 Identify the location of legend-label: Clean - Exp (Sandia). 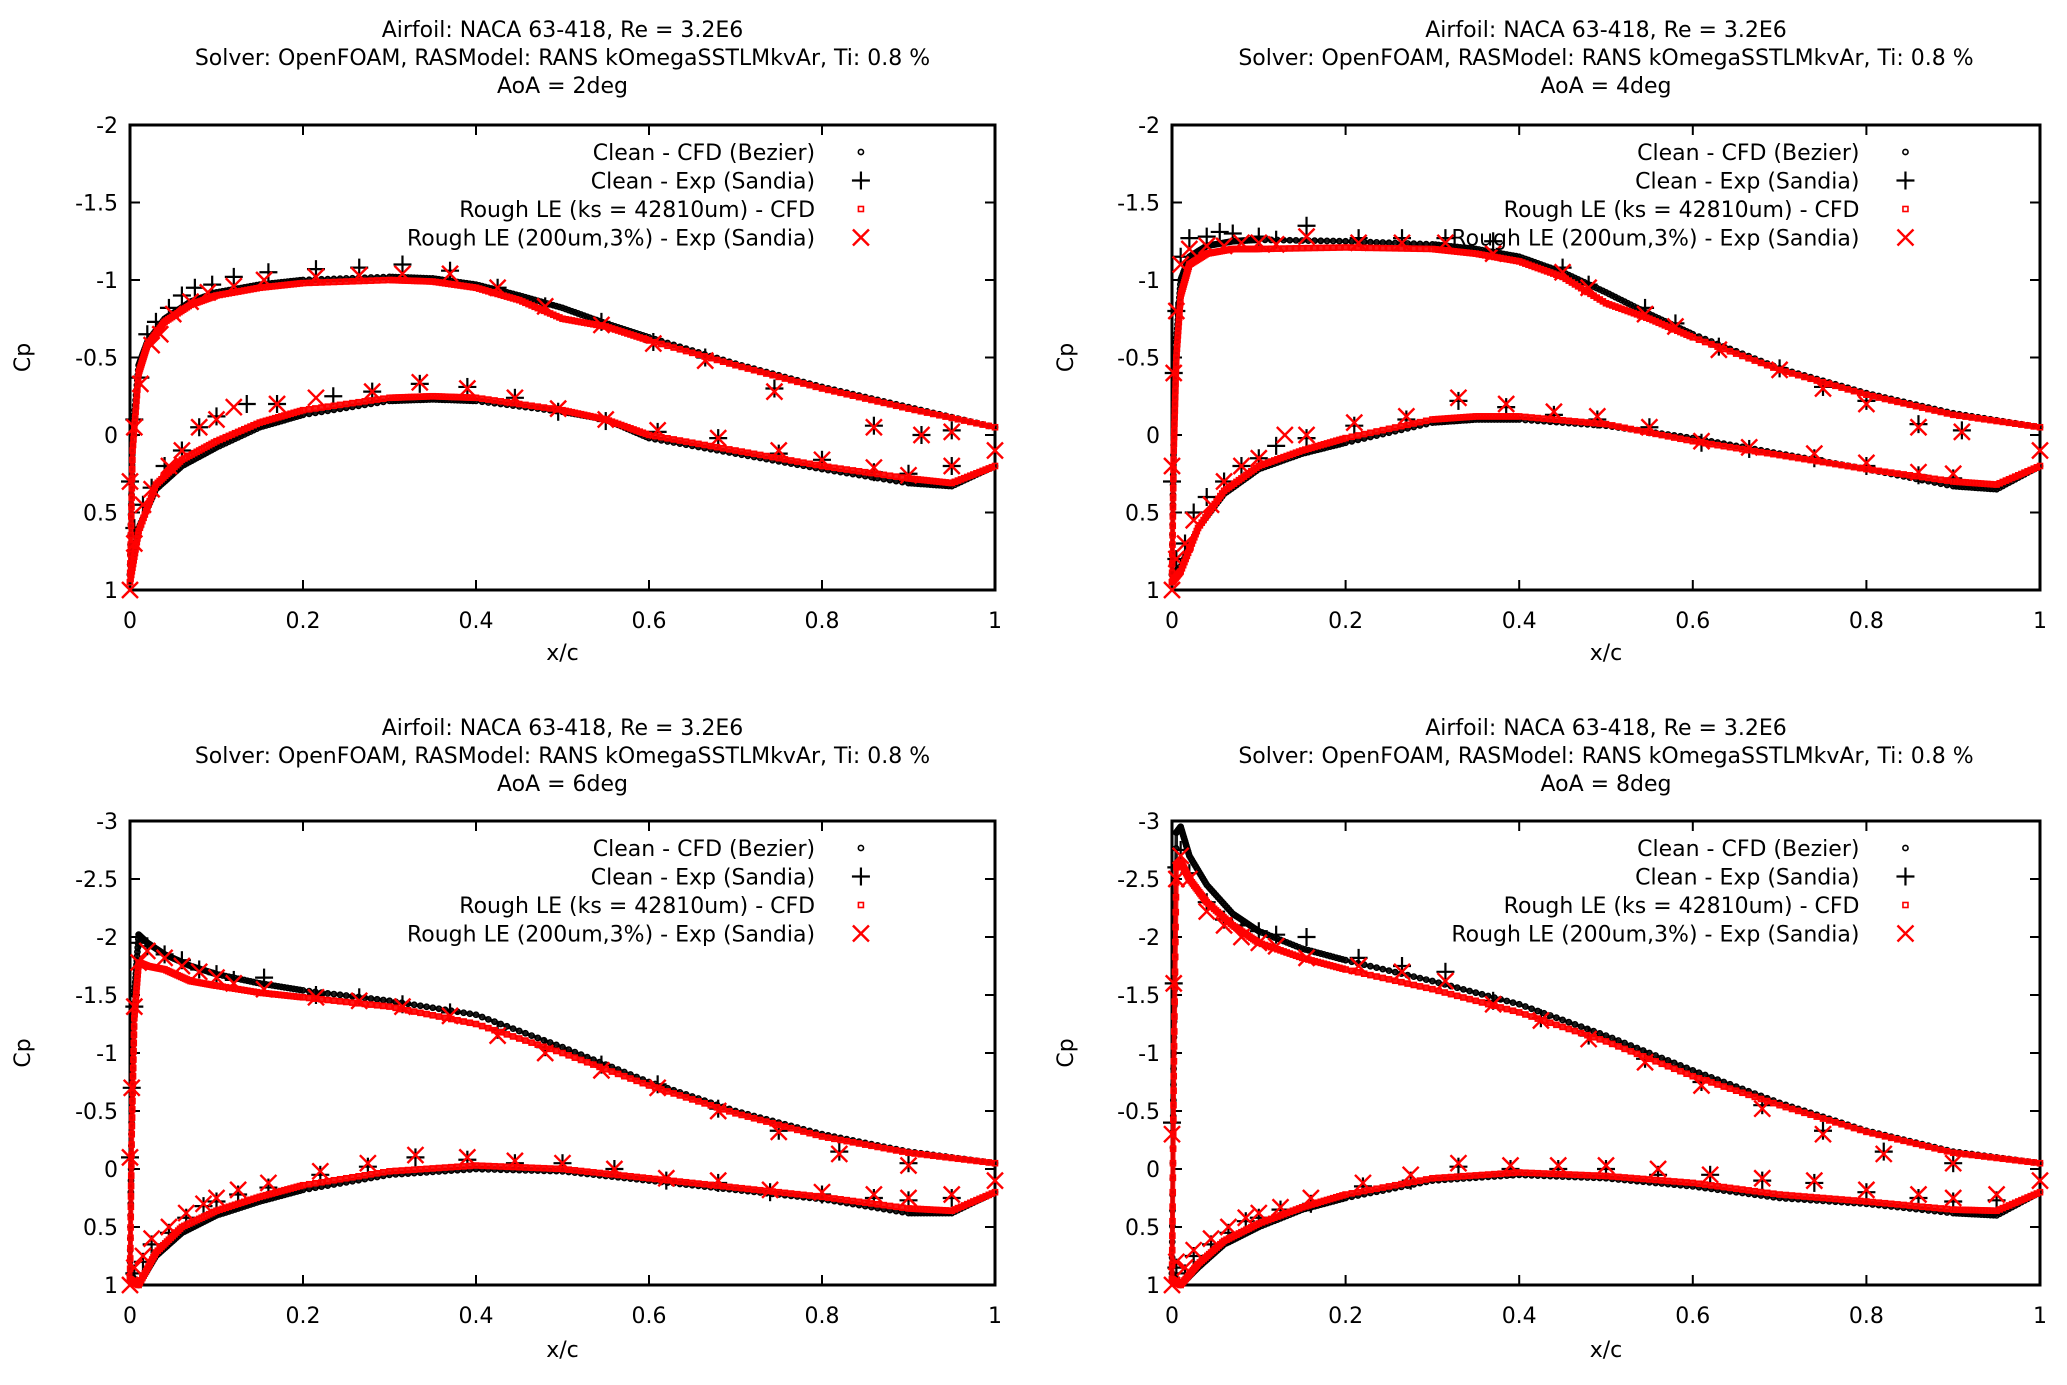
(703, 878).